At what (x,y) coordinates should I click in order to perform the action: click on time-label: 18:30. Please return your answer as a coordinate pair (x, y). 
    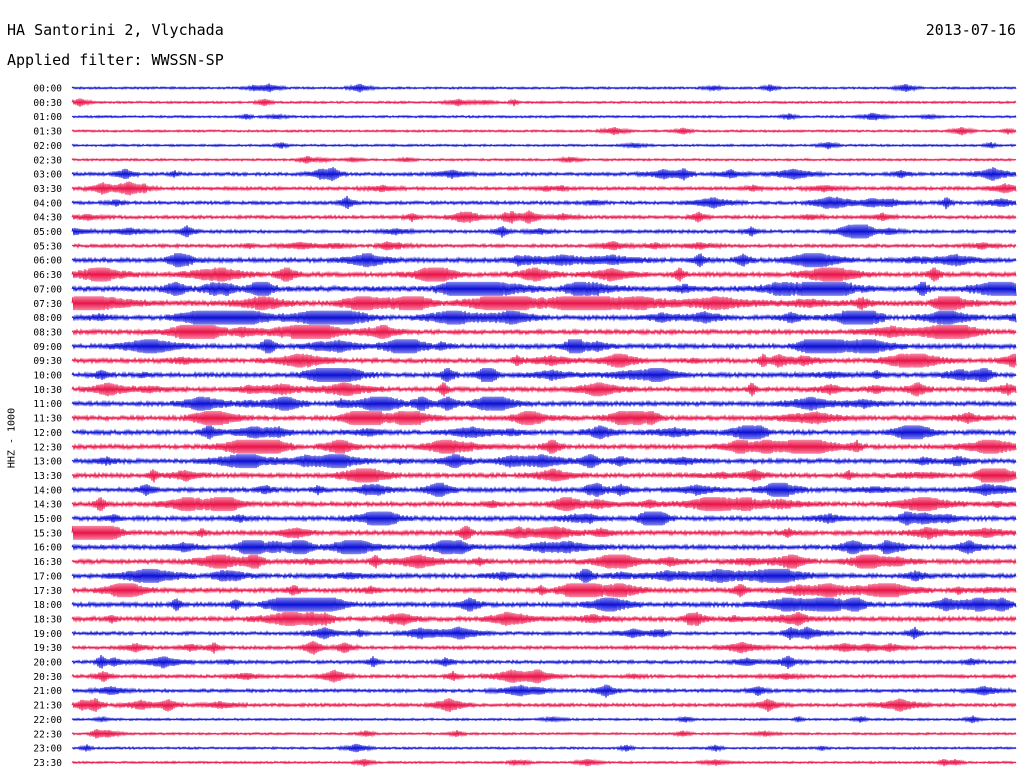
    Looking at the image, I should click on (47, 619).